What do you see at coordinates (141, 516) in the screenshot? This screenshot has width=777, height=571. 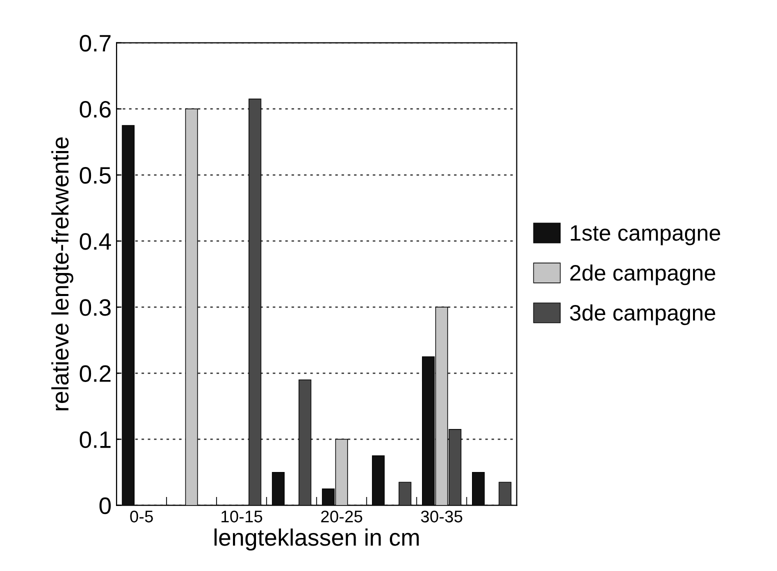 I see `x-tick-label: 0-5` at bounding box center [141, 516].